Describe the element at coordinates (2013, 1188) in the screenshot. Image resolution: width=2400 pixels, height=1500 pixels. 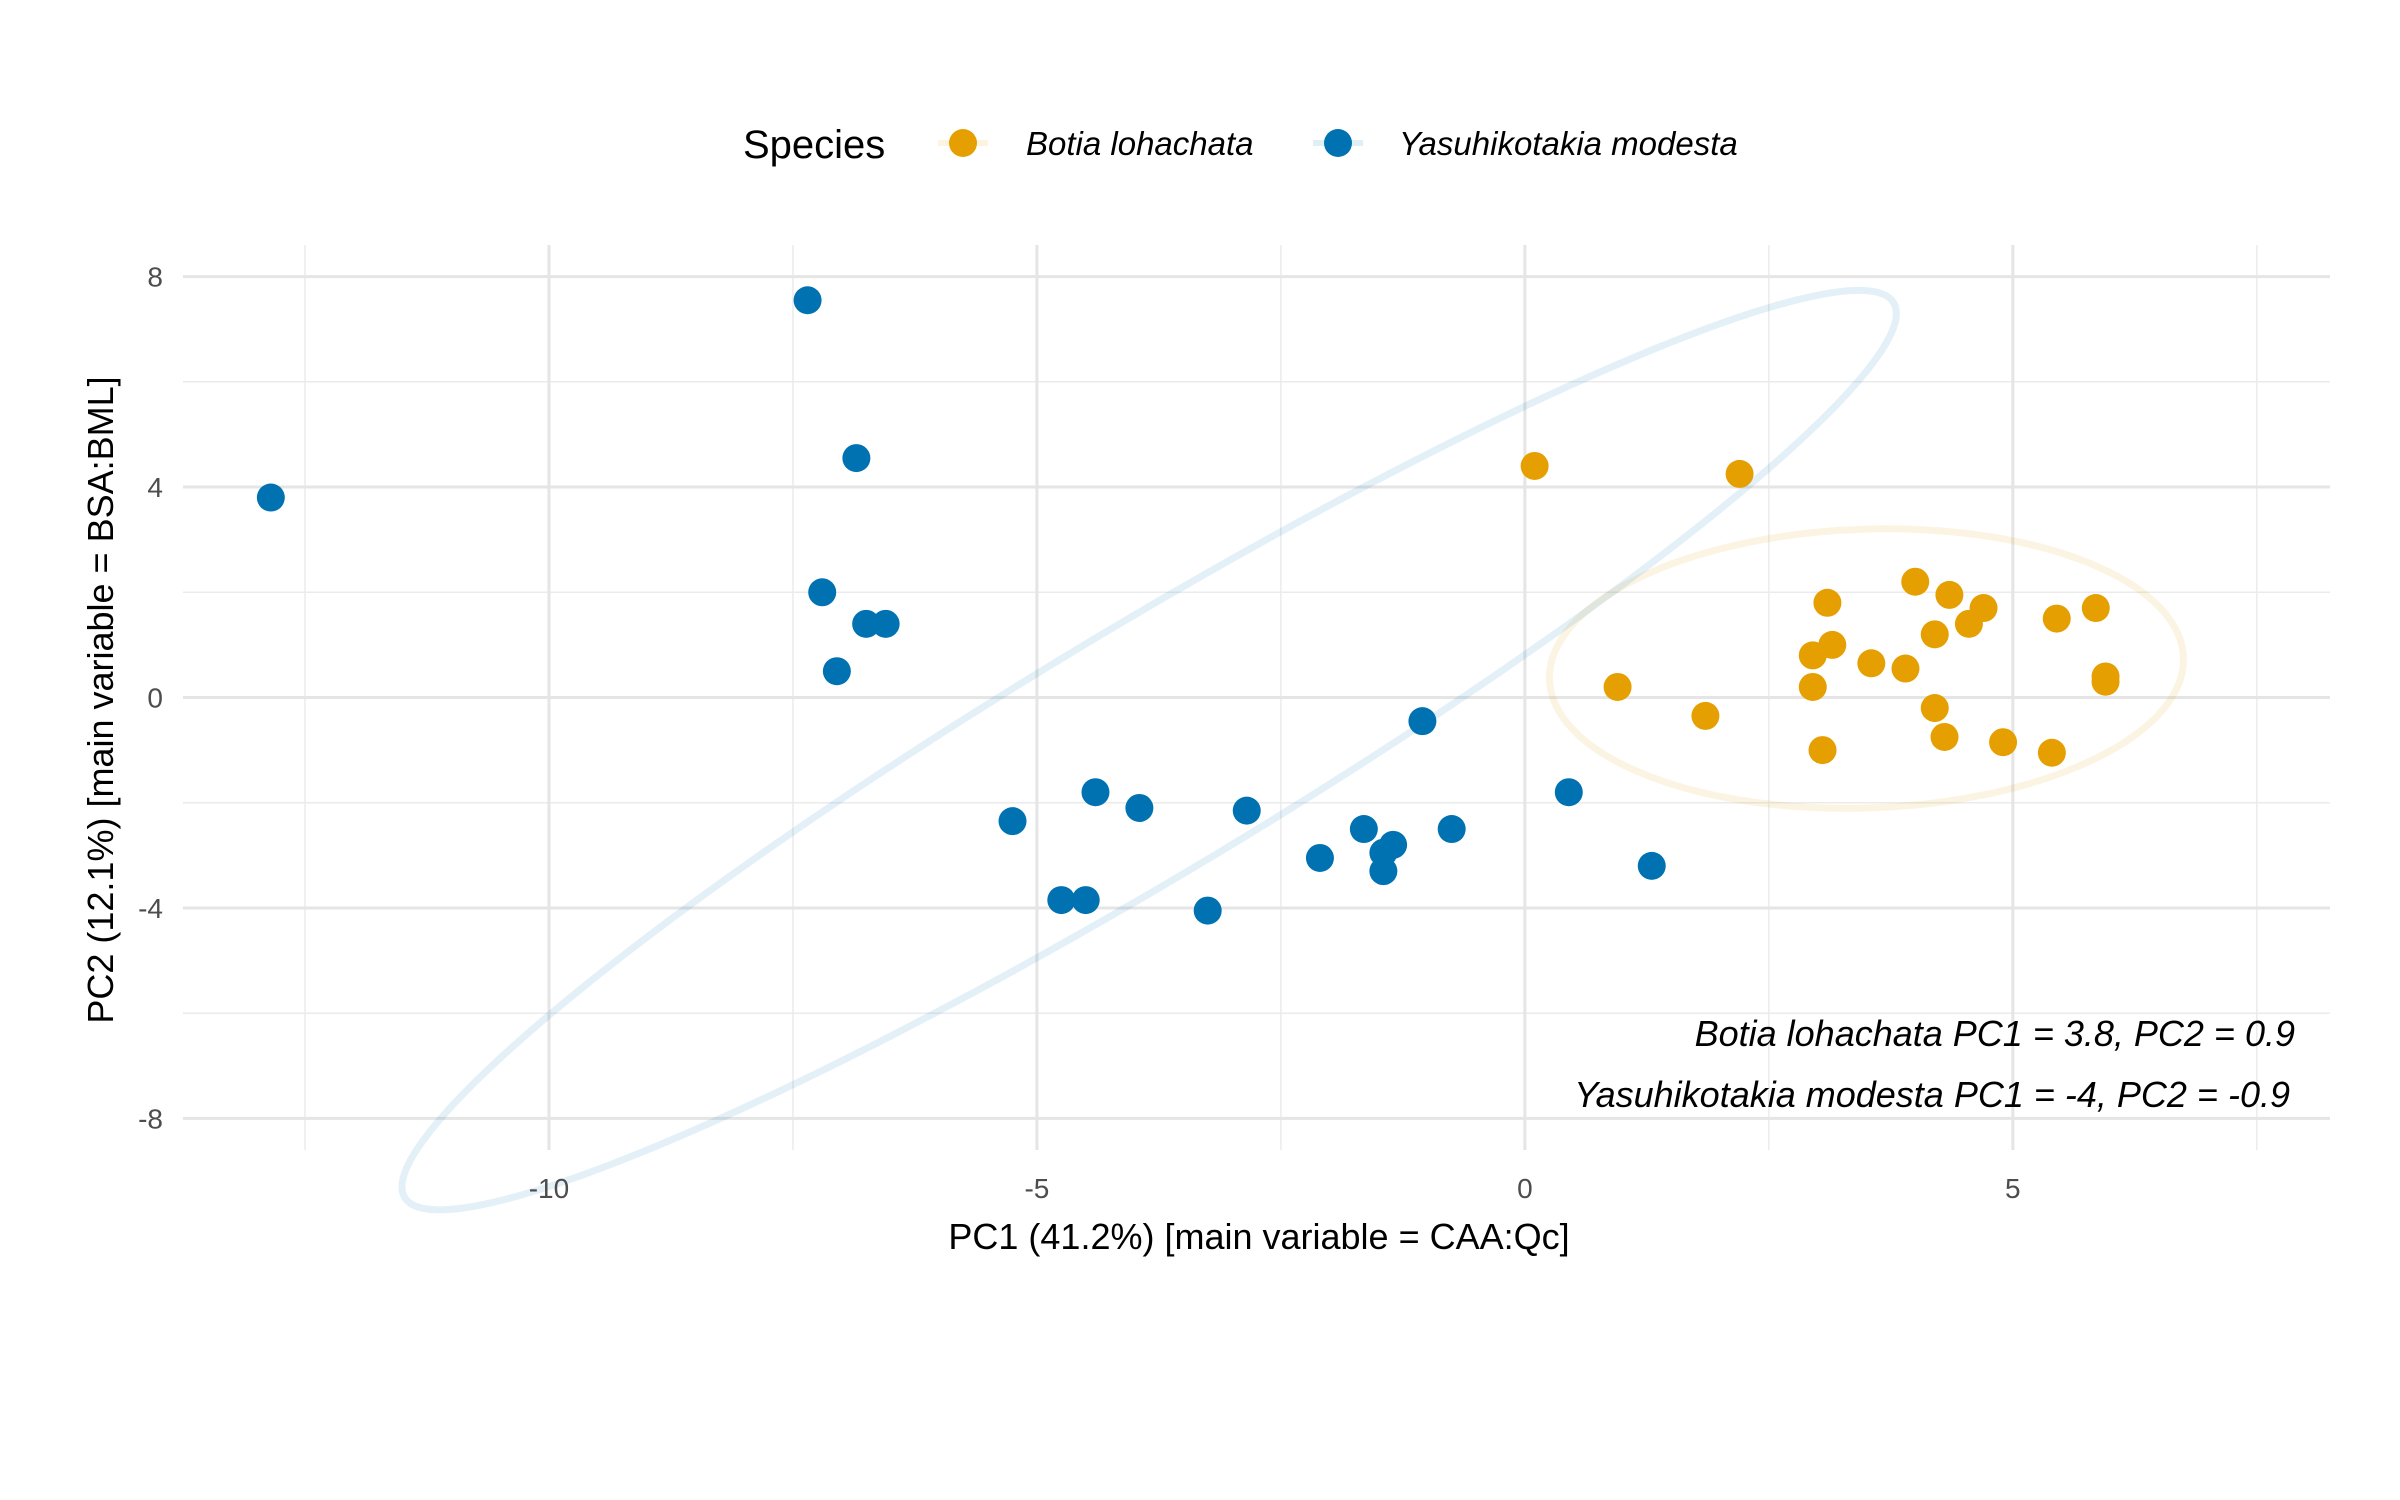
I see `x-tick-label: 5` at that location.